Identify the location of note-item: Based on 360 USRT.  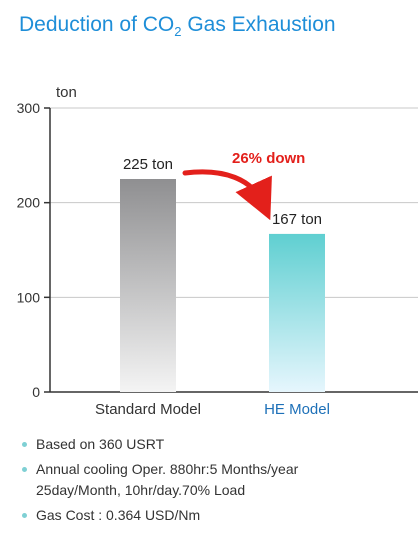
(160, 444).